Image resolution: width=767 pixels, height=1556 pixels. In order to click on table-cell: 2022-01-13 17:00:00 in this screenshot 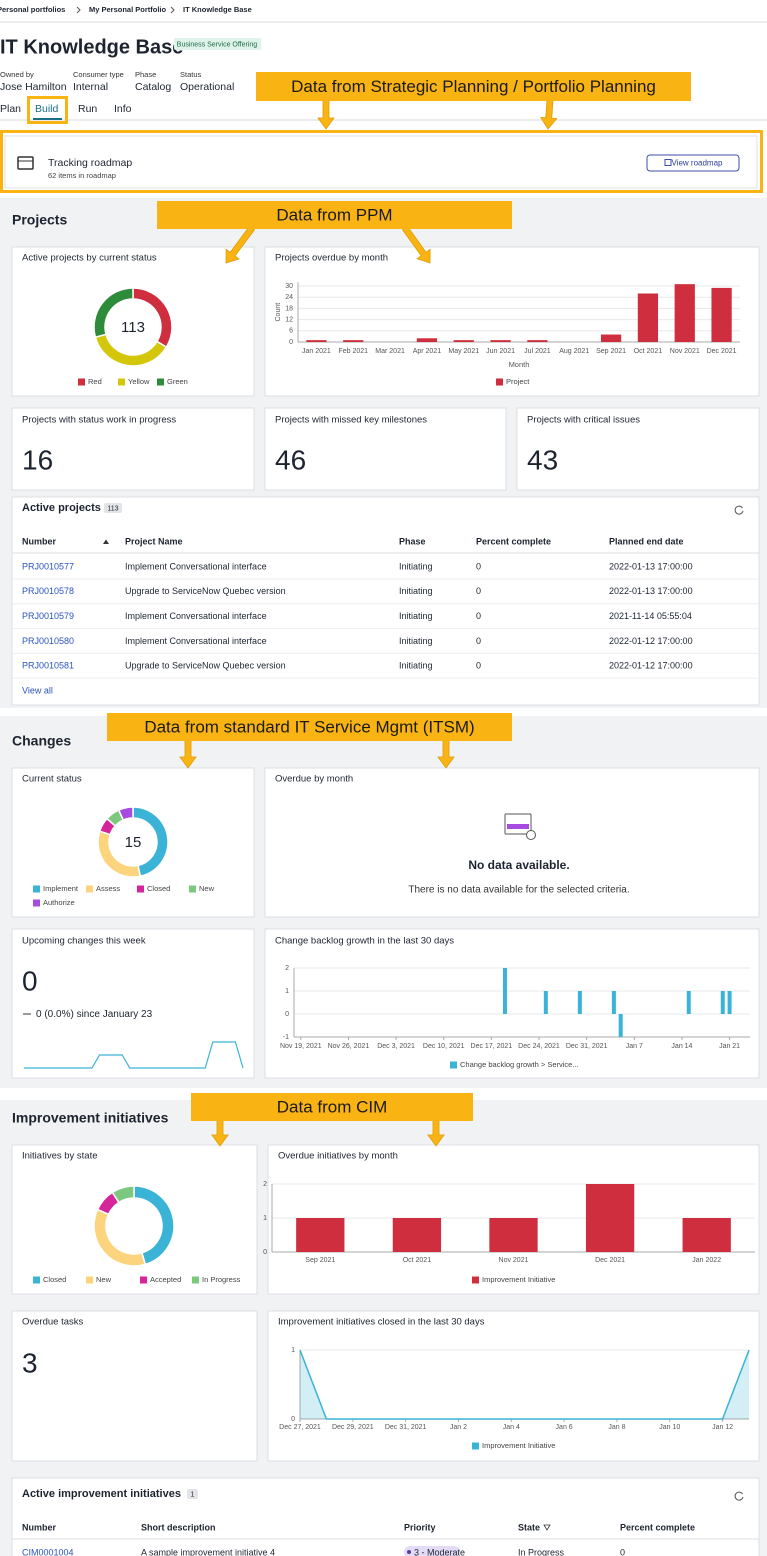, I will do `click(651, 566)`.